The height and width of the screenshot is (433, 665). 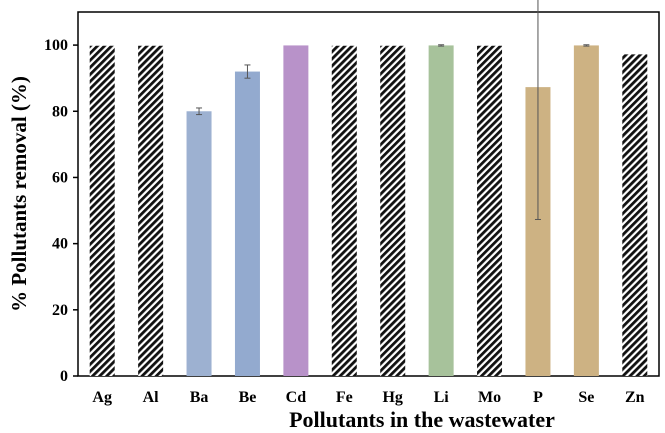 I want to click on bar-be, so click(x=247, y=223).